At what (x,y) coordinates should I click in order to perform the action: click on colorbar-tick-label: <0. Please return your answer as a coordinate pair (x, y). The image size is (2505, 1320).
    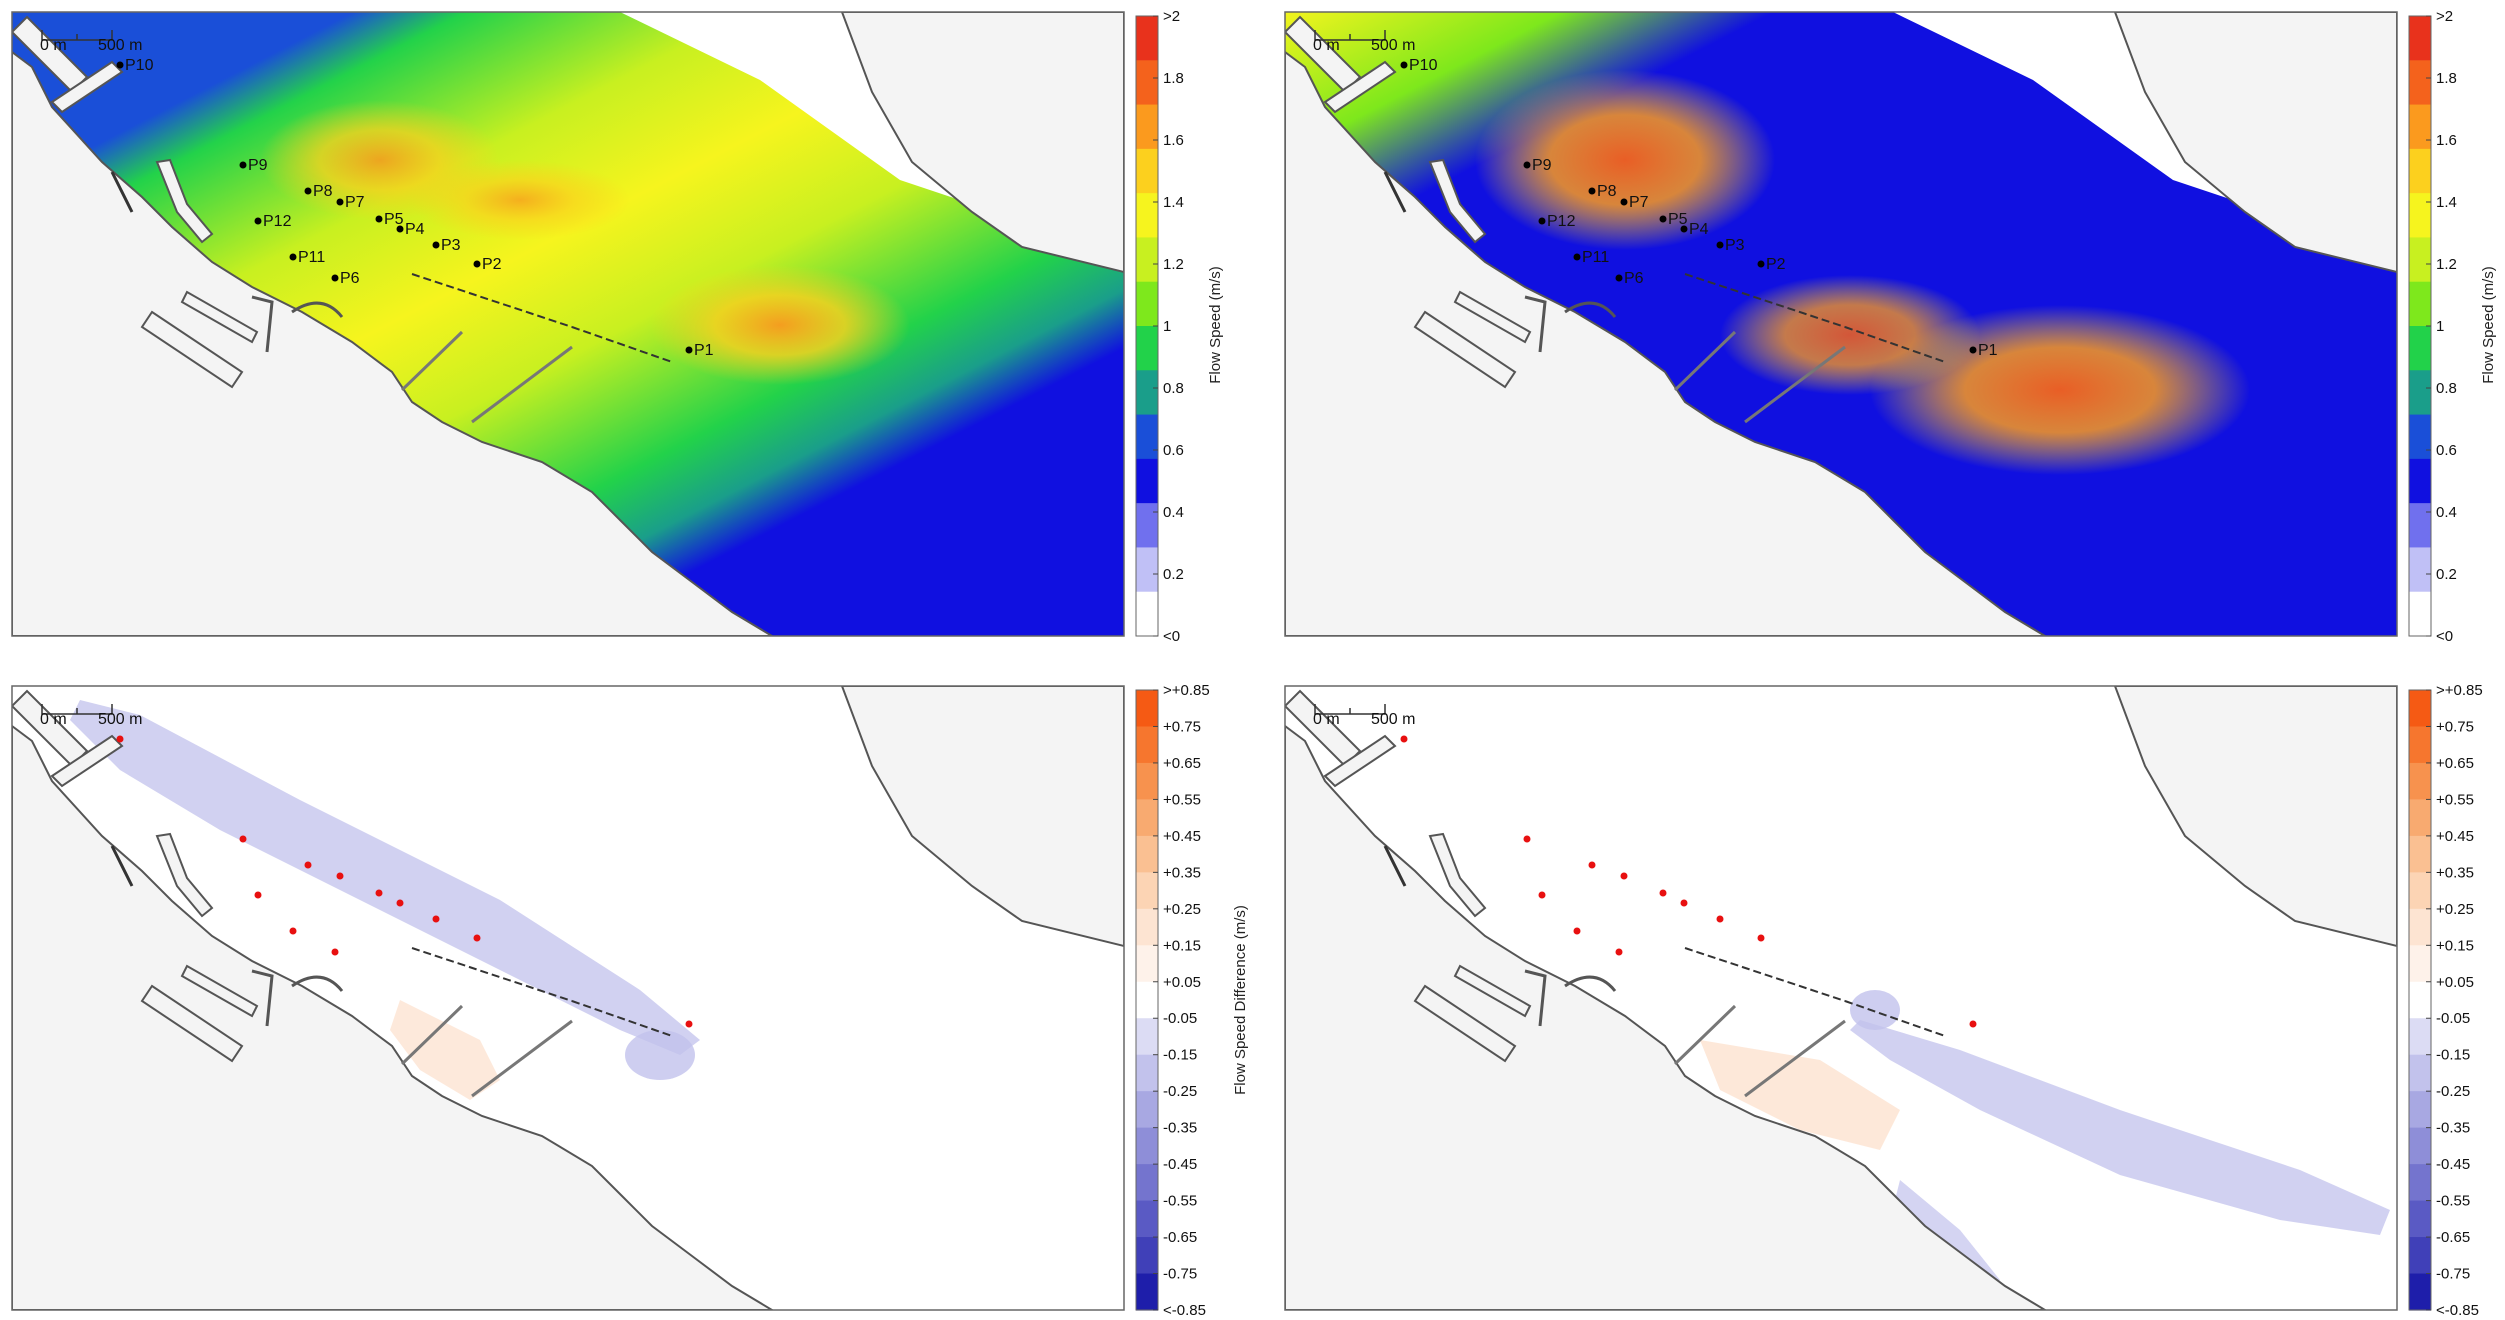
    Looking at the image, I should click on (2444, 636).